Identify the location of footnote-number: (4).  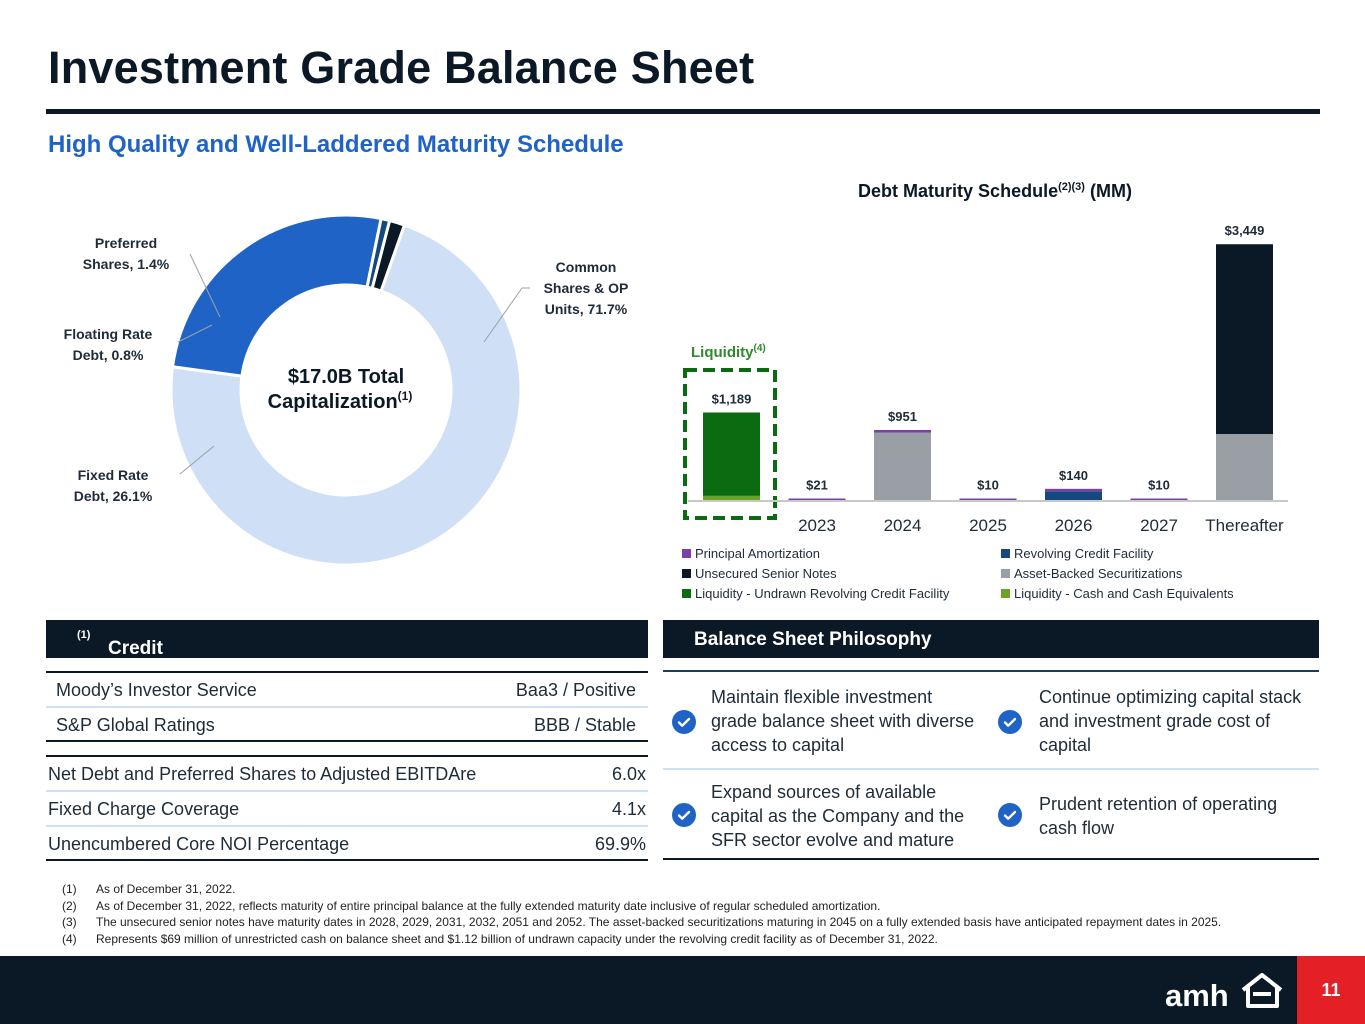
(69, 938).